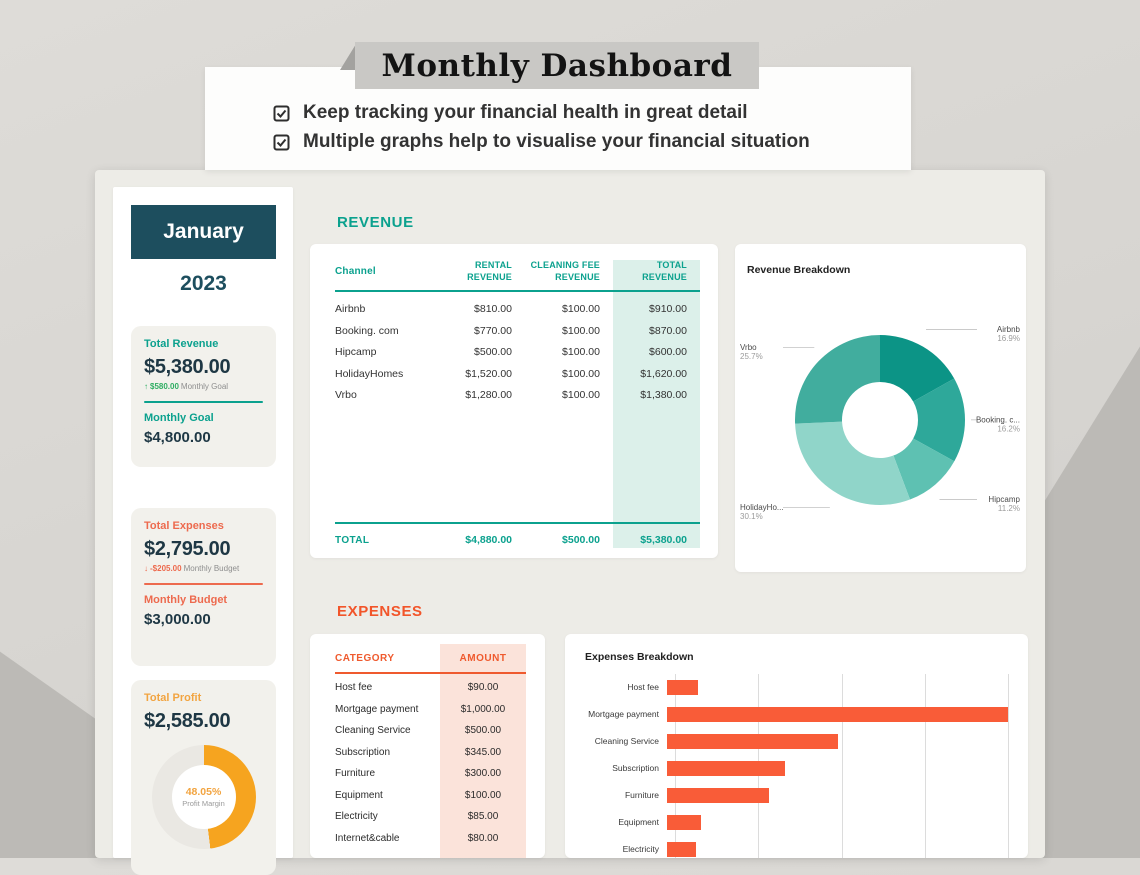 This screenshot has width=1140, height=875. What do you see at coordinates (641, 795) in the screenshot?
I see `bar-category-label: Furniture` at bounding box center [641, 795].